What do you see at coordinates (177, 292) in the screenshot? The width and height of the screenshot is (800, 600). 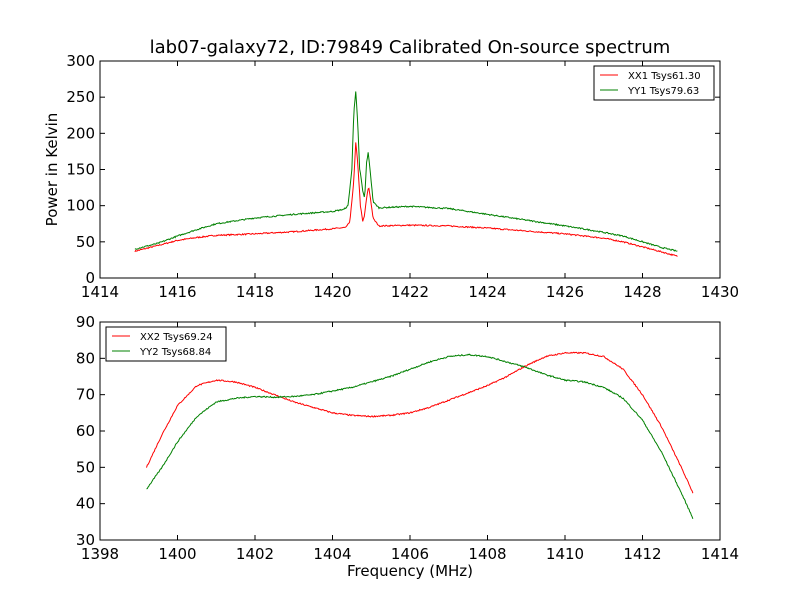 I see `x-tick-label: 1416` at bounding box center [177, 292].